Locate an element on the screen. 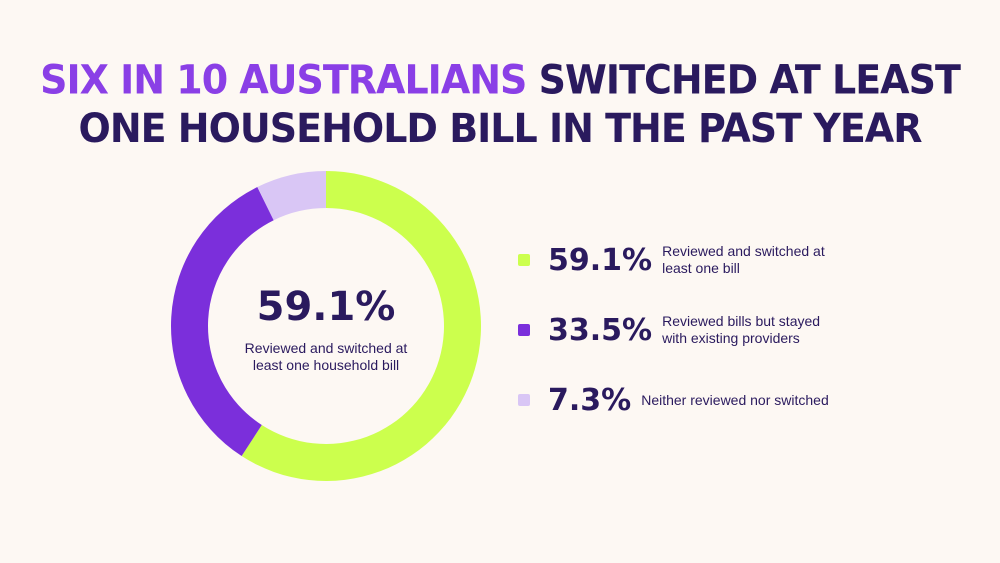 This screenshot has height=563, width=1000. title-highlight: SIX IN 10 AUSTRALIANS is located at coordinates (283, 79).